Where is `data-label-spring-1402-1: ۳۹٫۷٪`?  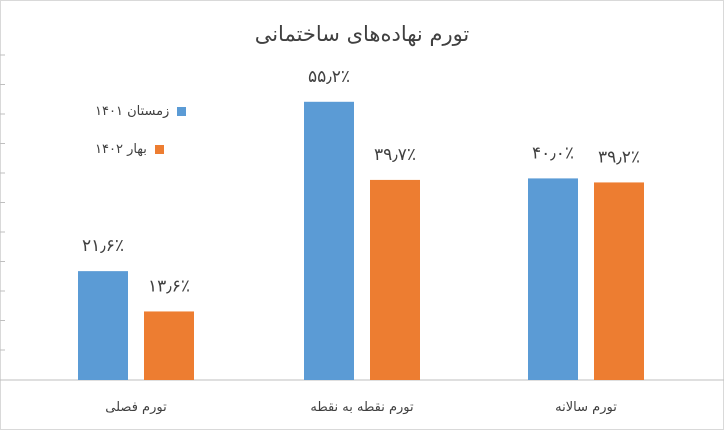 data-label-spring-1402-1: ۳۹٫۷٪ is located at coordinates (395, 155).